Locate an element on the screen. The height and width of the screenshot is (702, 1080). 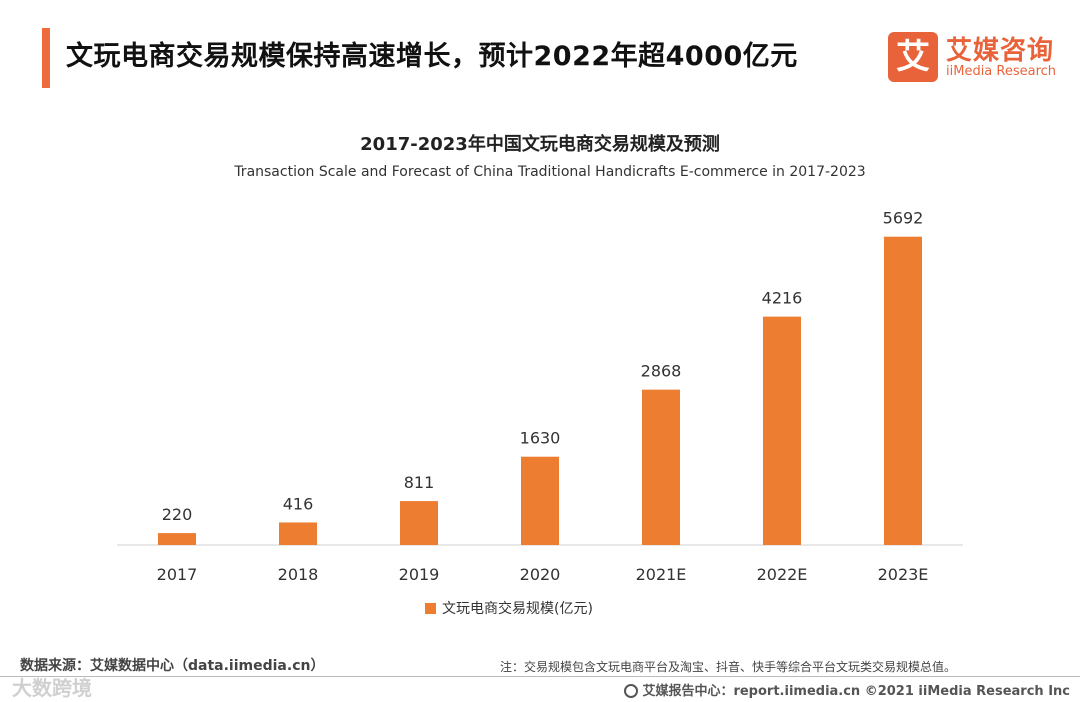
data-label-2021E: 2868 is located at coordinates (661, 371).